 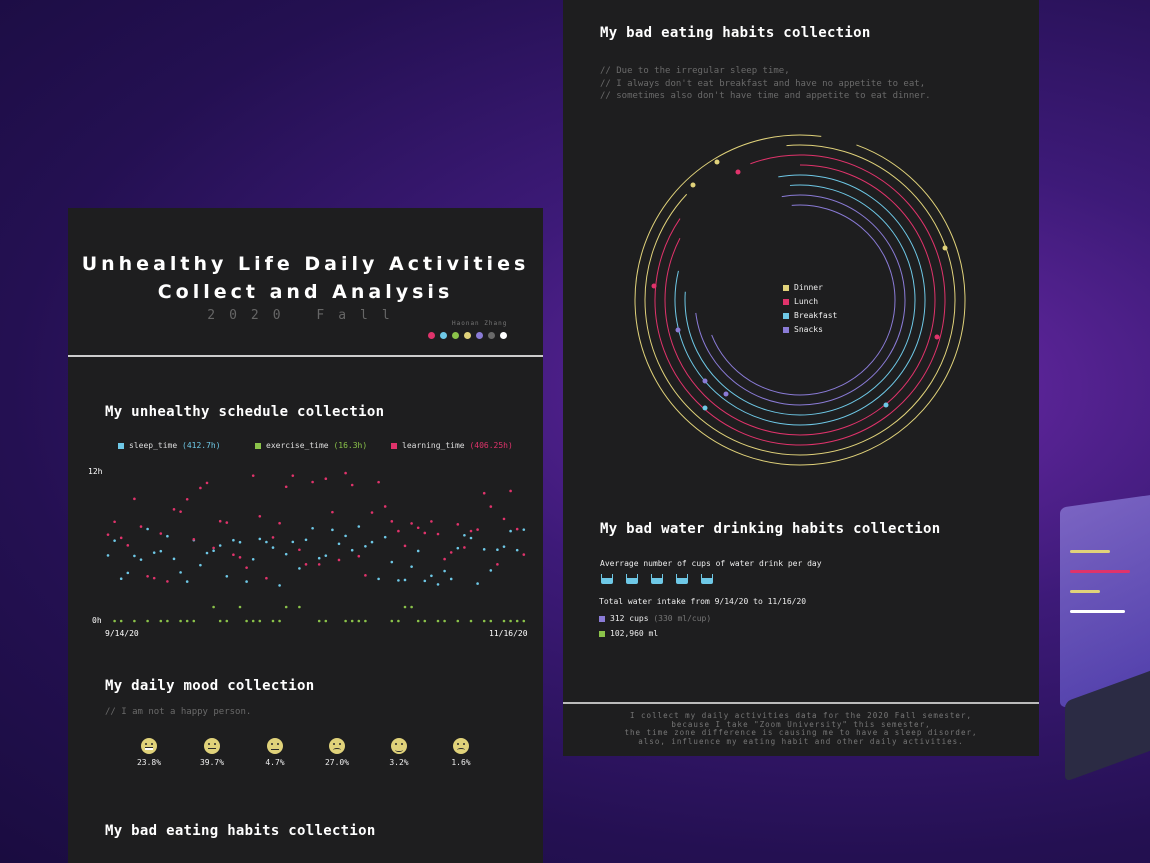 What do you see at coordinates (657, 579) in the screenshot?
I see `cups-row` at bounding box center [657, 579].